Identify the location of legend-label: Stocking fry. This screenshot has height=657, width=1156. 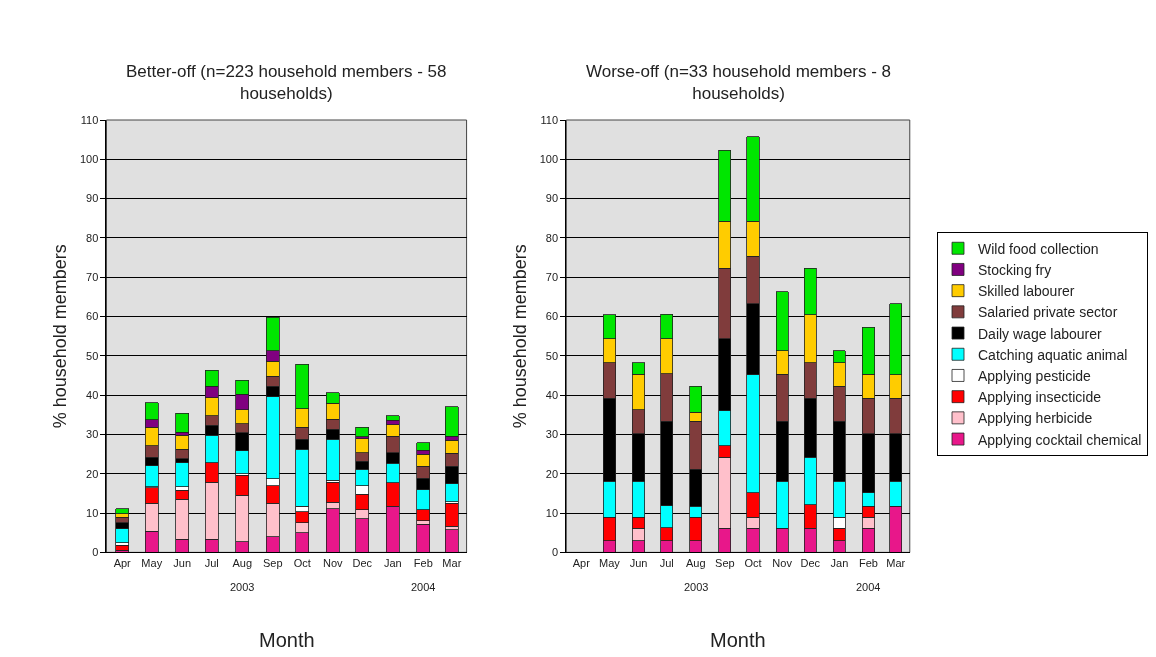
(1015, 269).